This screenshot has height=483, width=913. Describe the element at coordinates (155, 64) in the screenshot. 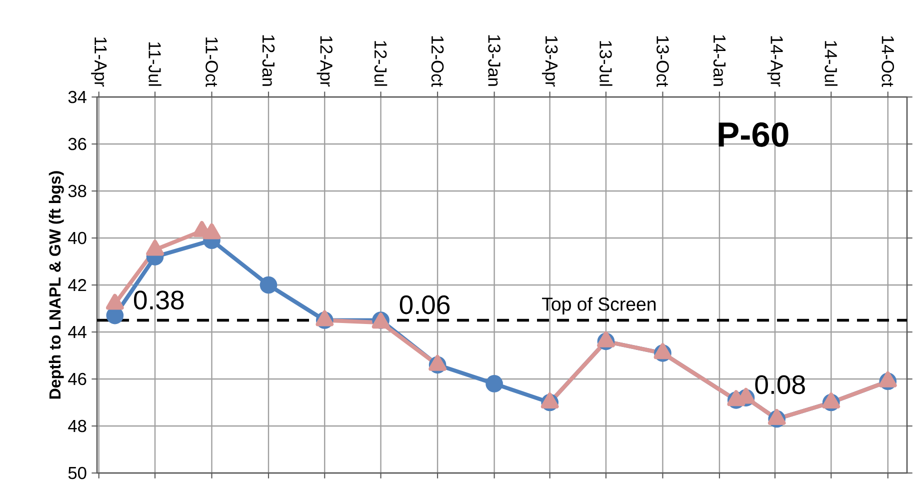

I see `x-tick-label: 11-Jul` at that location.